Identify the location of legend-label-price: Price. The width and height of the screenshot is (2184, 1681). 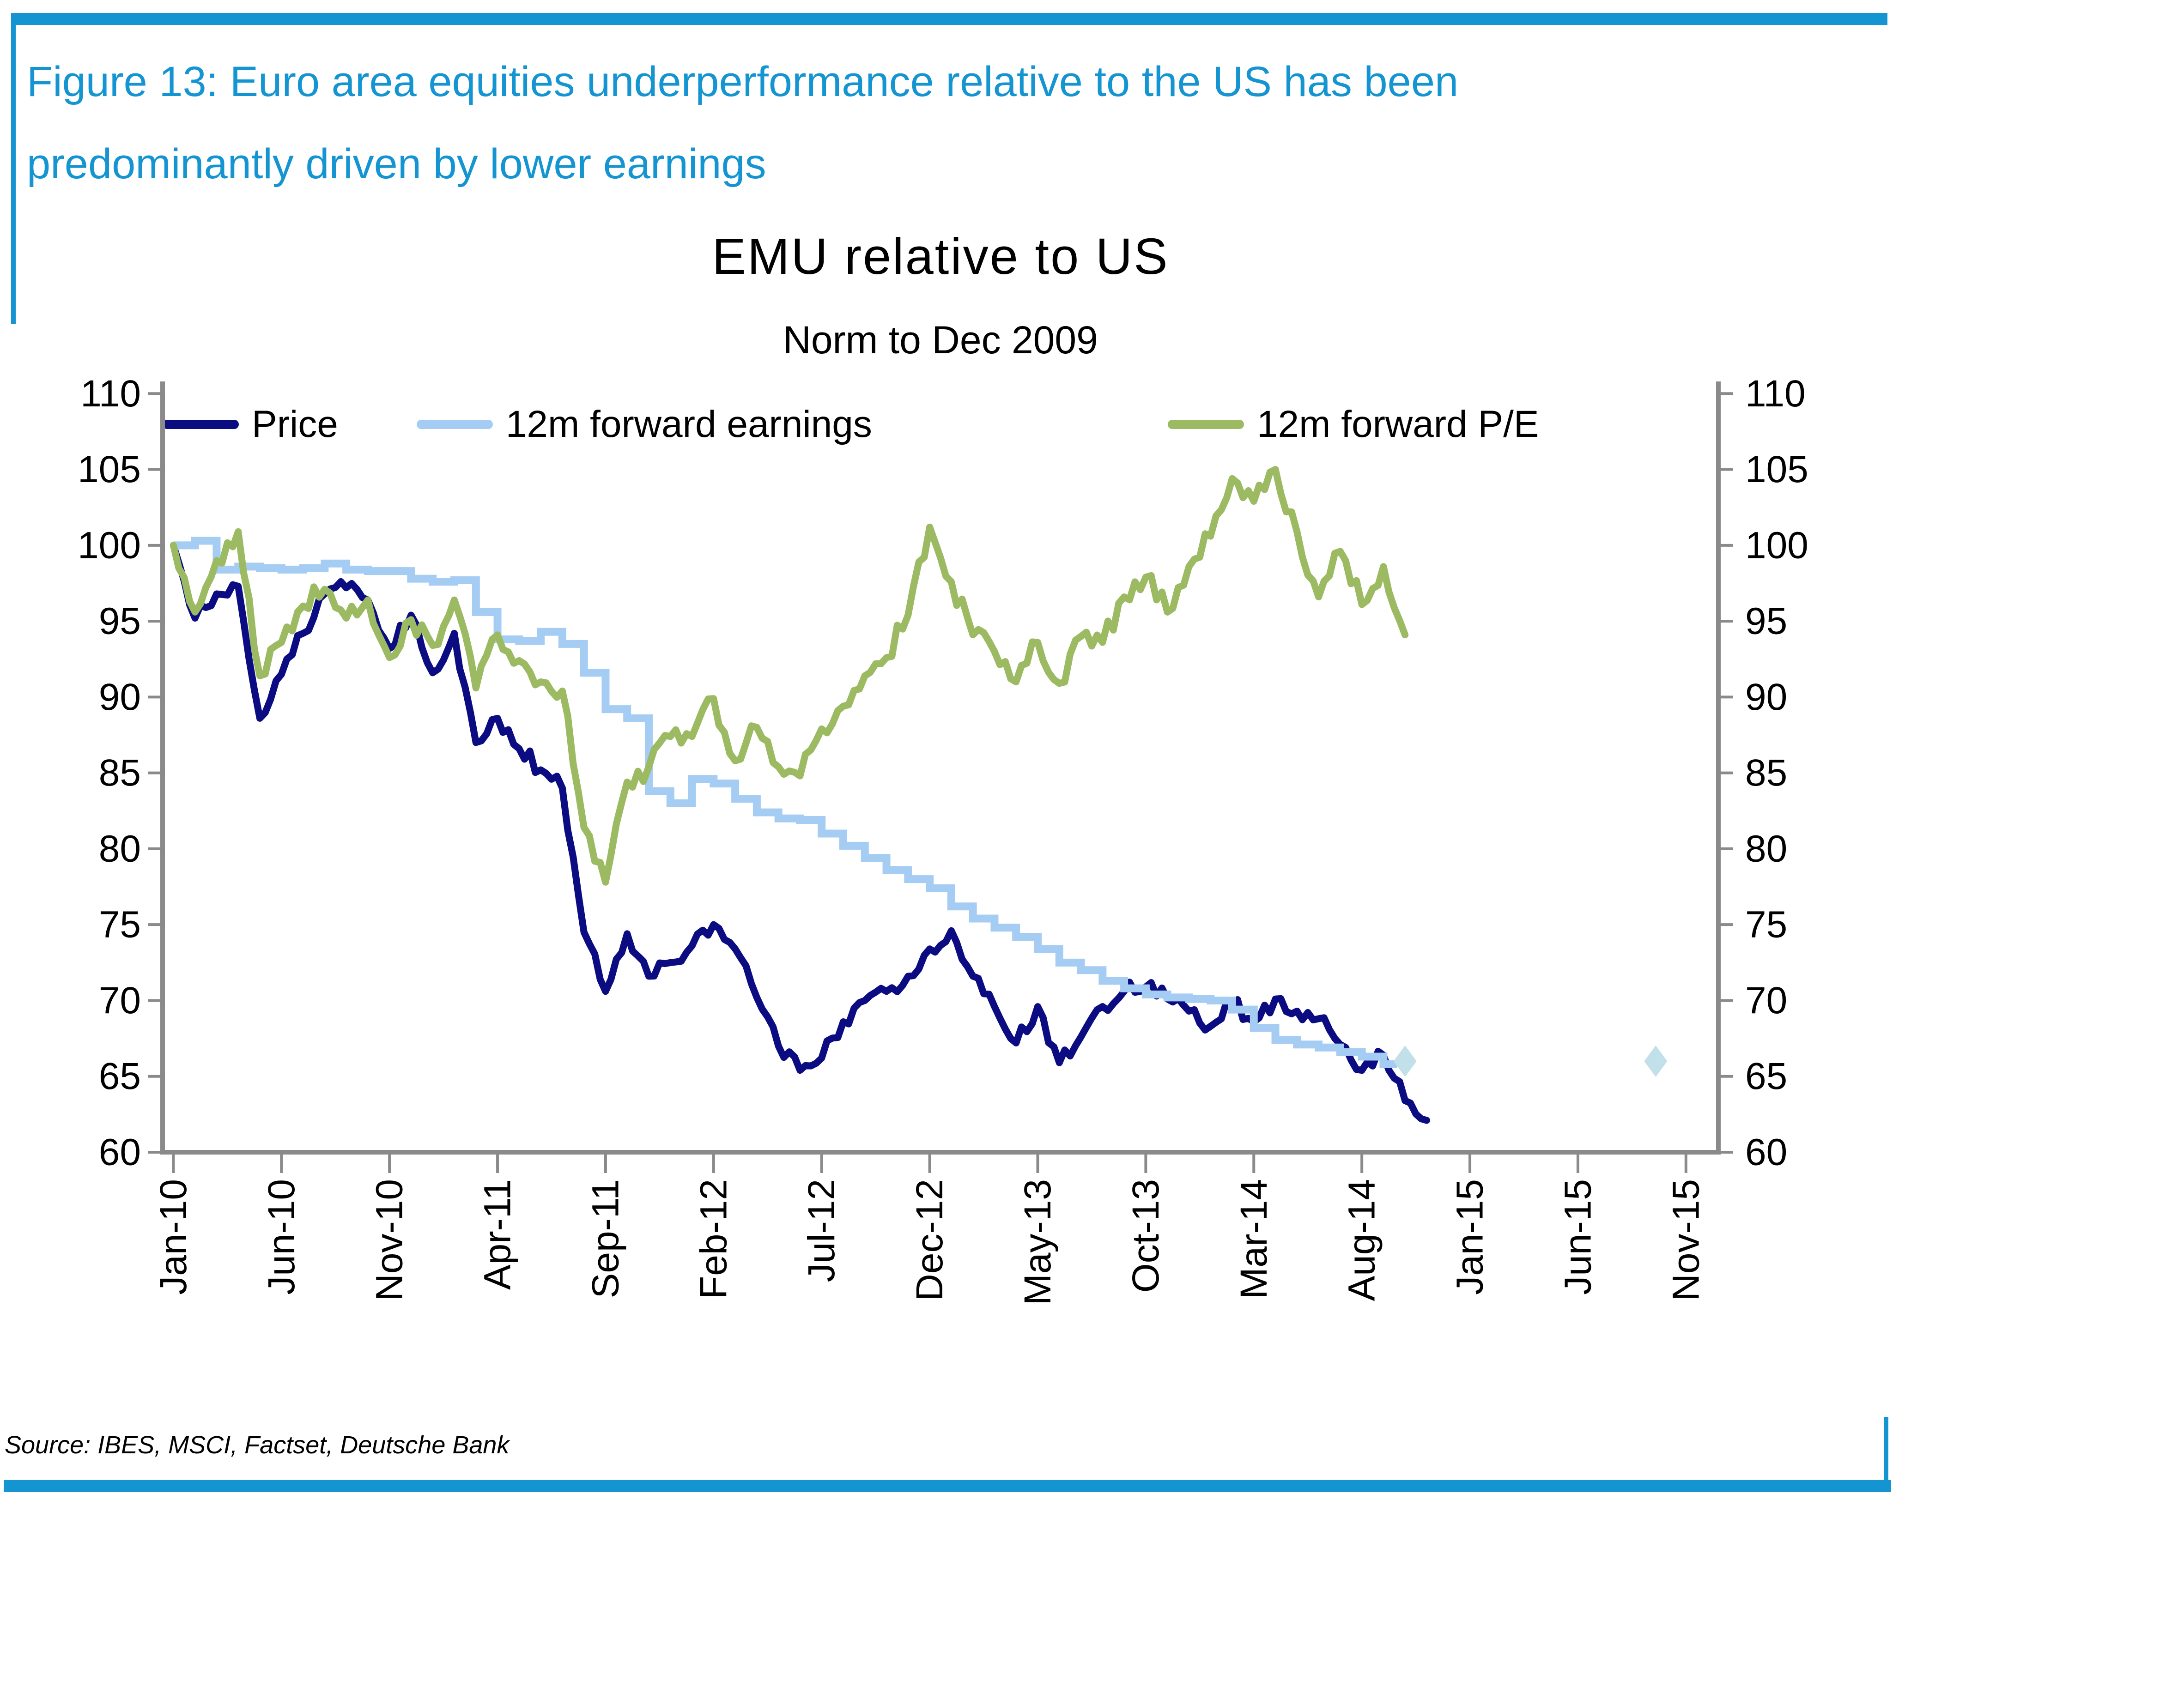
(295, 424).